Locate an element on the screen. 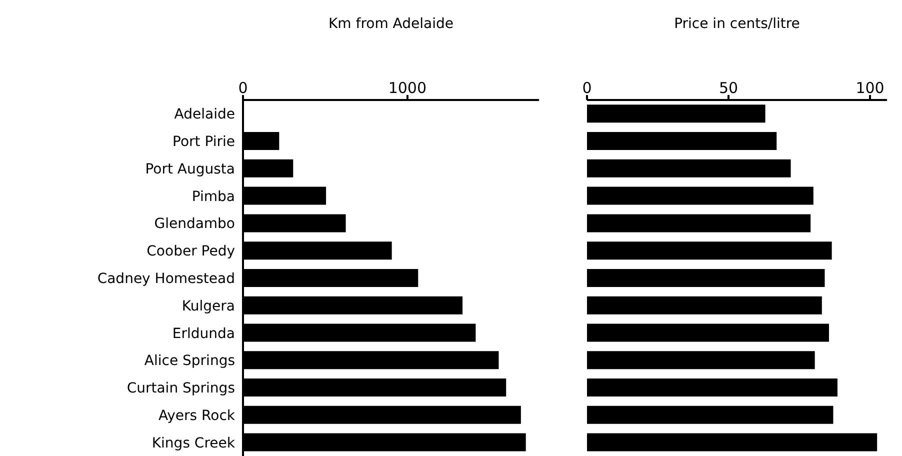  x-axis-title: Km from Adelaide is located at coordinates (391, 24).